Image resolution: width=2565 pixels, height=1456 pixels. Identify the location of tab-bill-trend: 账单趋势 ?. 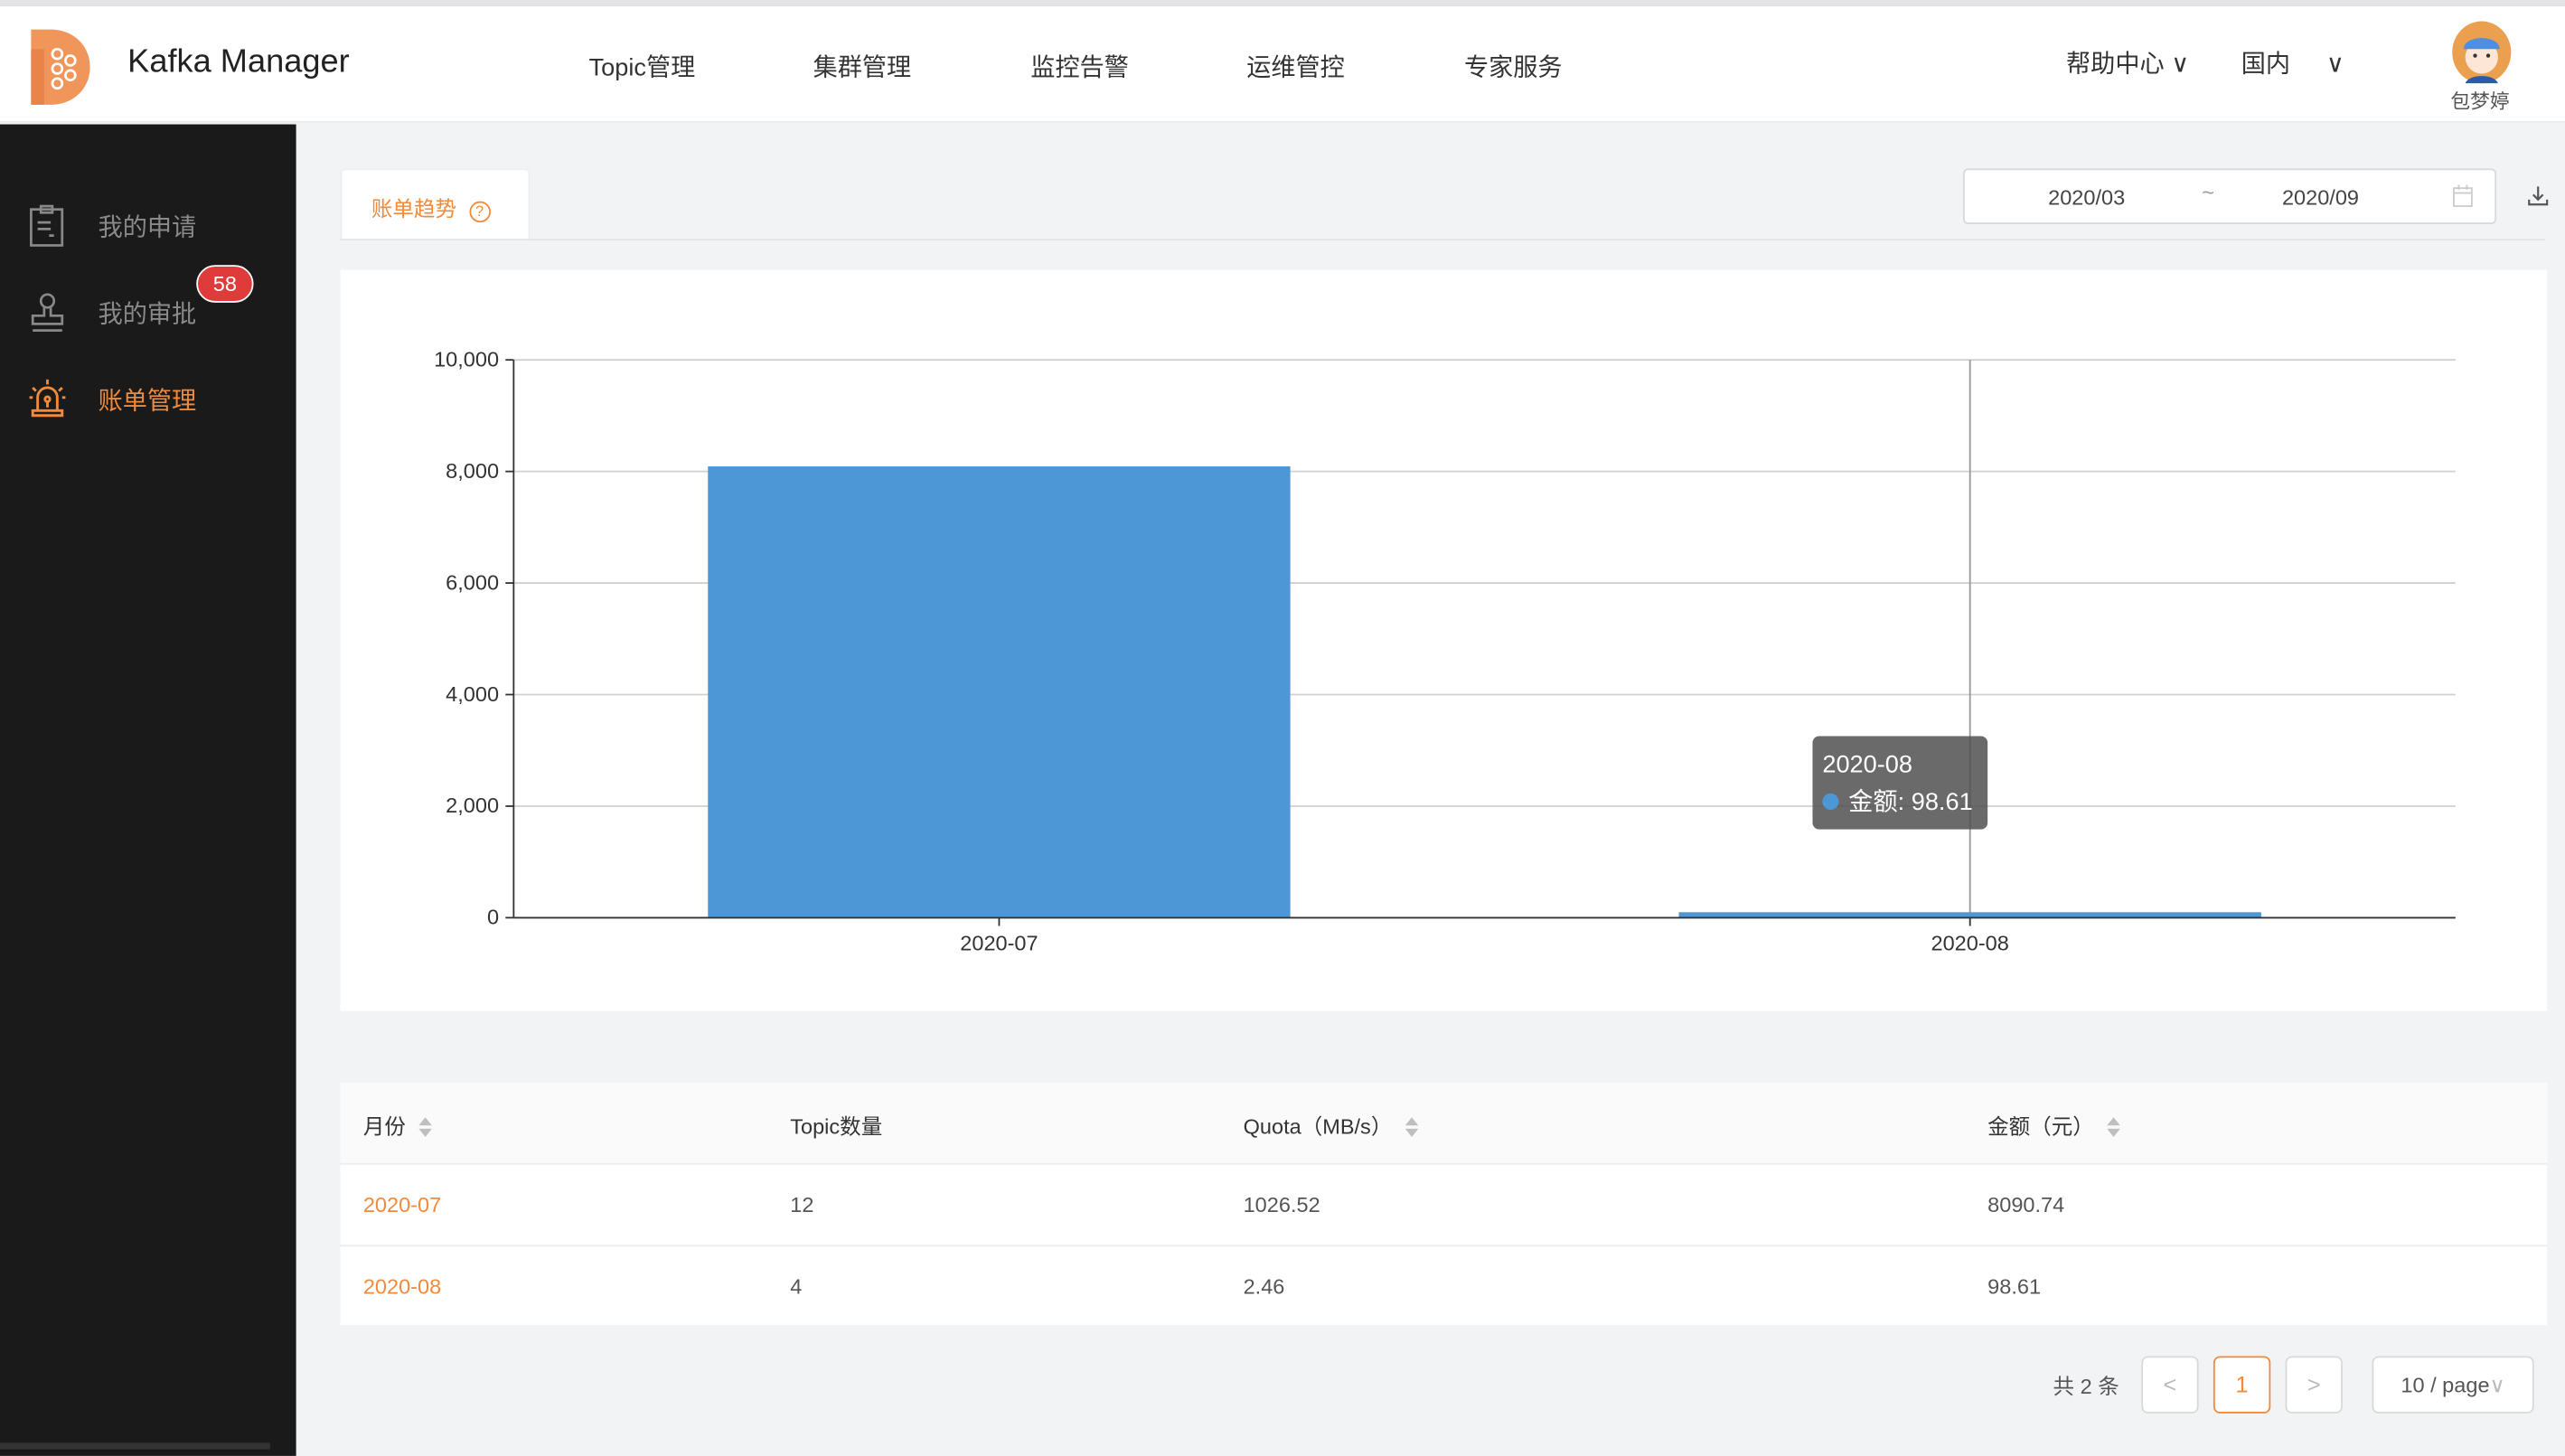
(435, 205).